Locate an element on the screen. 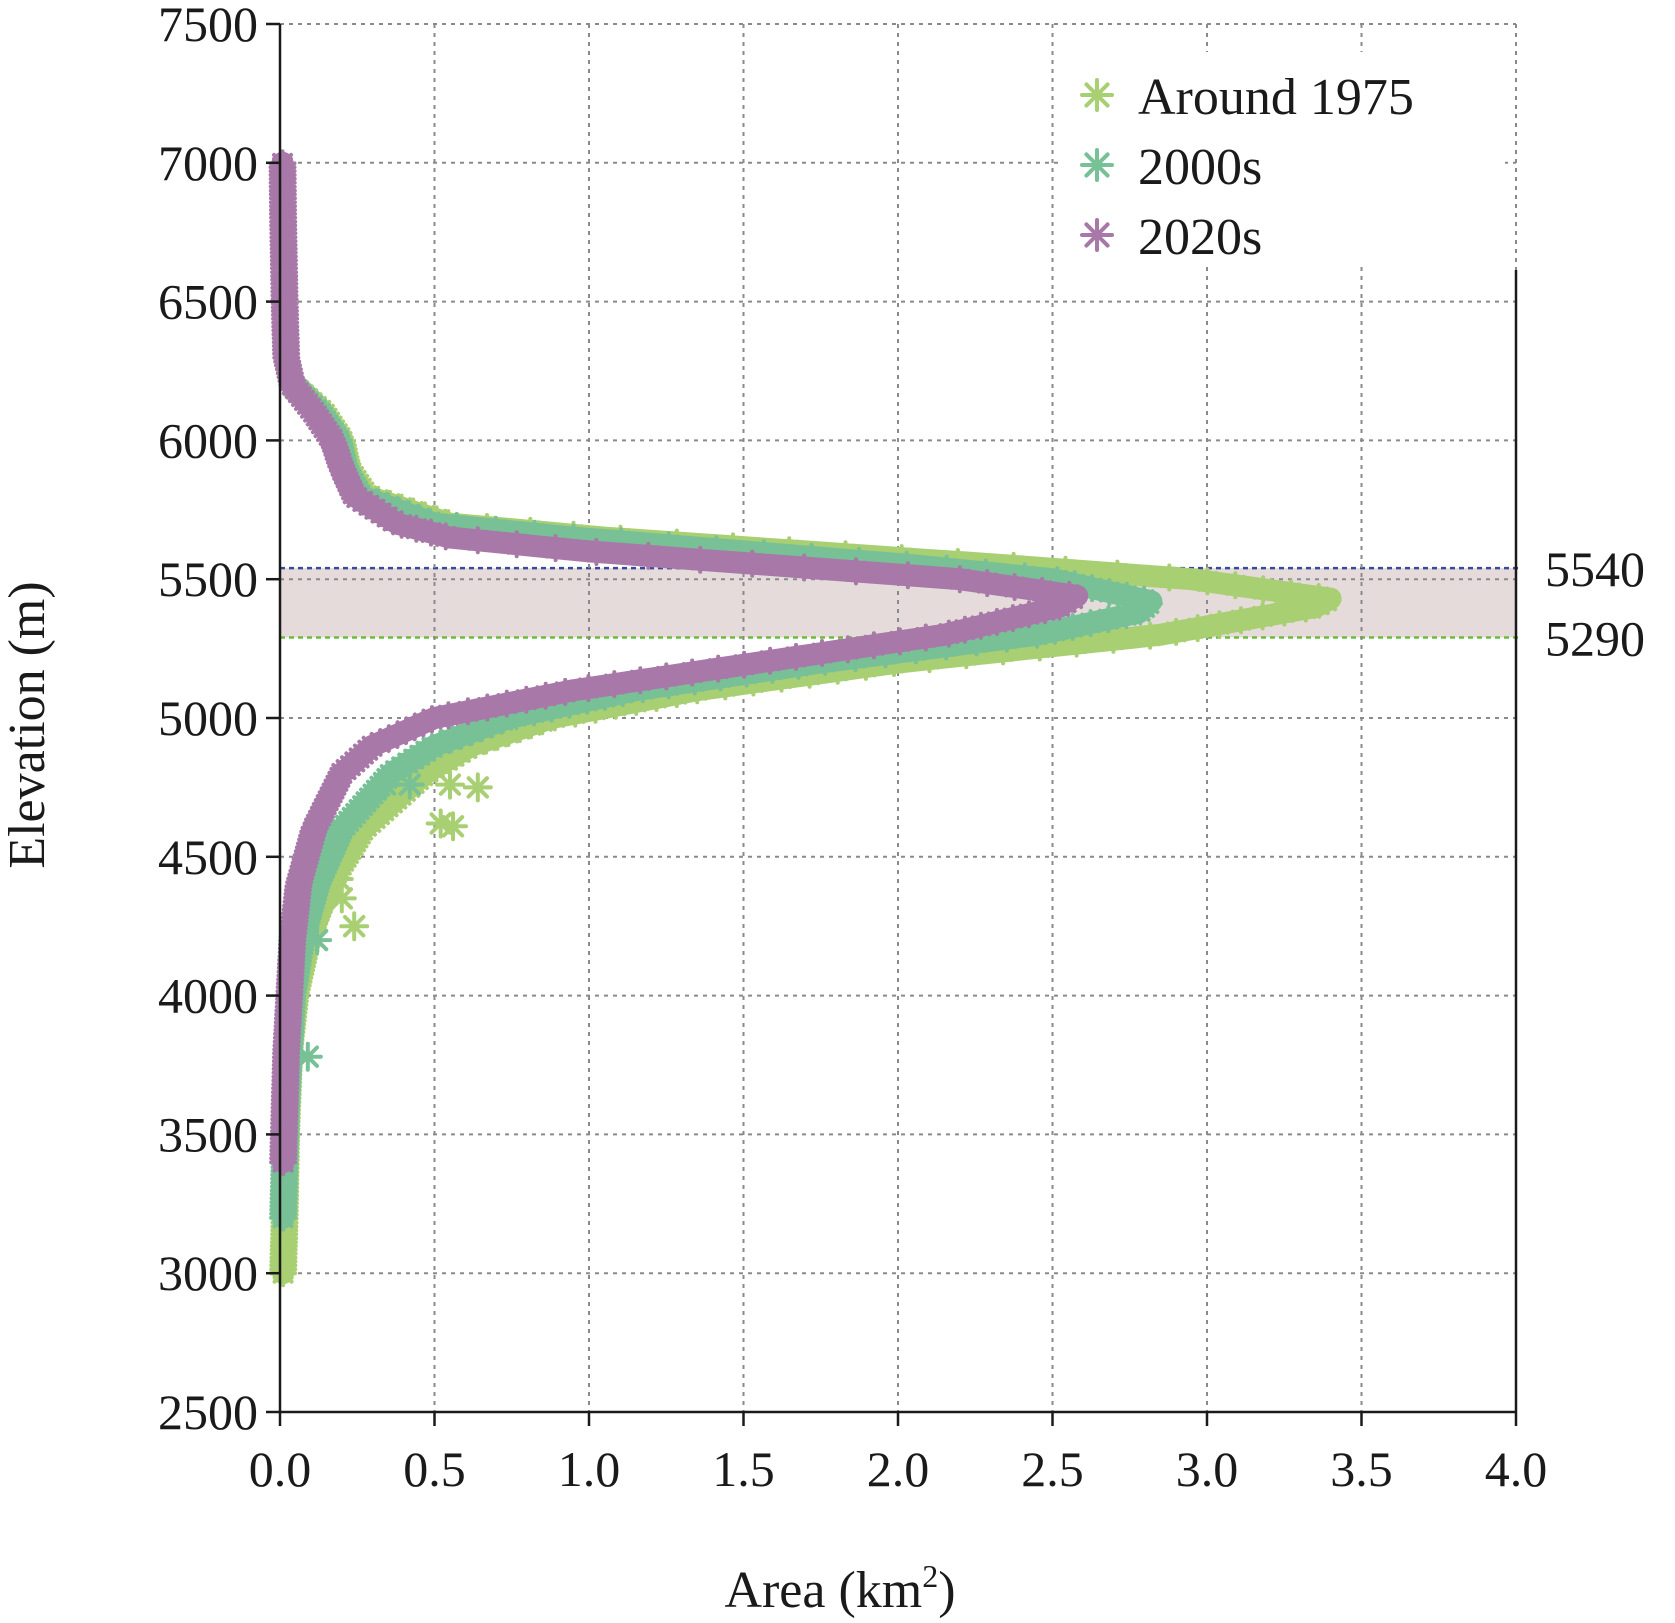  x-tick-label: 2.5 is located at coordinates (1052, 1469).